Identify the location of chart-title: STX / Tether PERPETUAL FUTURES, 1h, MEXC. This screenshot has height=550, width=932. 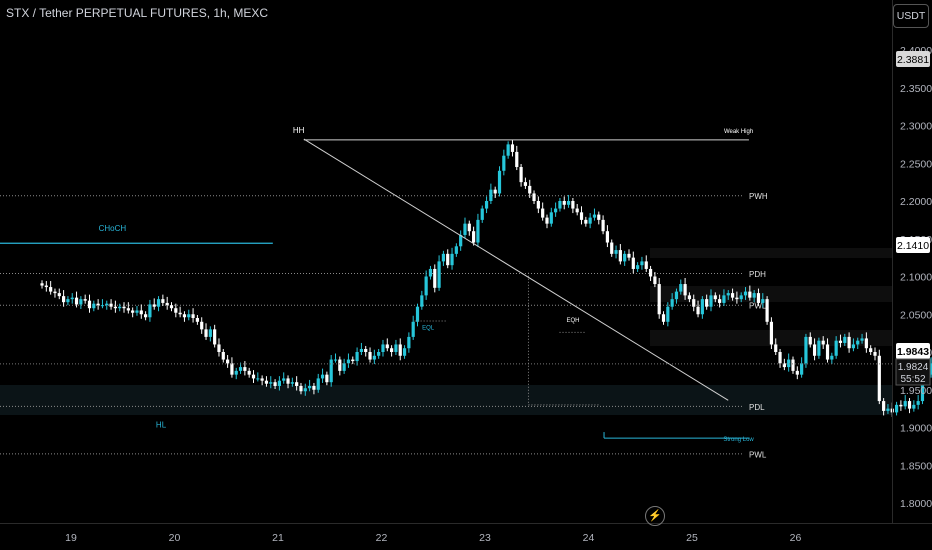
(137, 13).